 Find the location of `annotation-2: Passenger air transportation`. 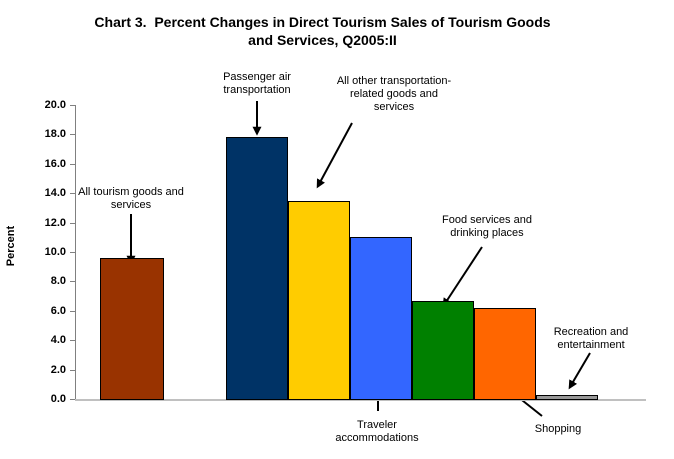

annotation-2: Passenger air transportation is located at coordinates (257, 84).